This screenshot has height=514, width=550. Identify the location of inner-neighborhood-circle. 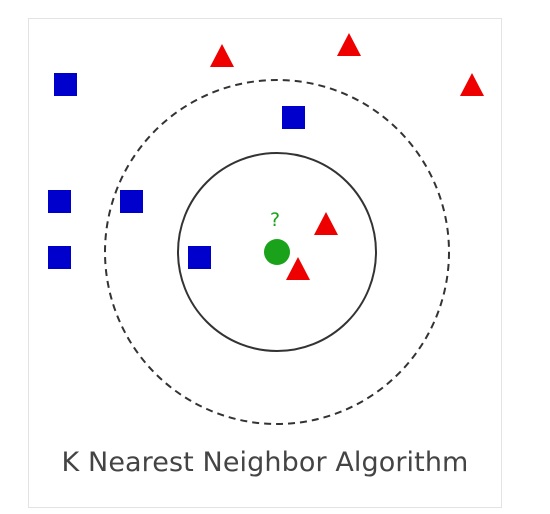
(277, 252).